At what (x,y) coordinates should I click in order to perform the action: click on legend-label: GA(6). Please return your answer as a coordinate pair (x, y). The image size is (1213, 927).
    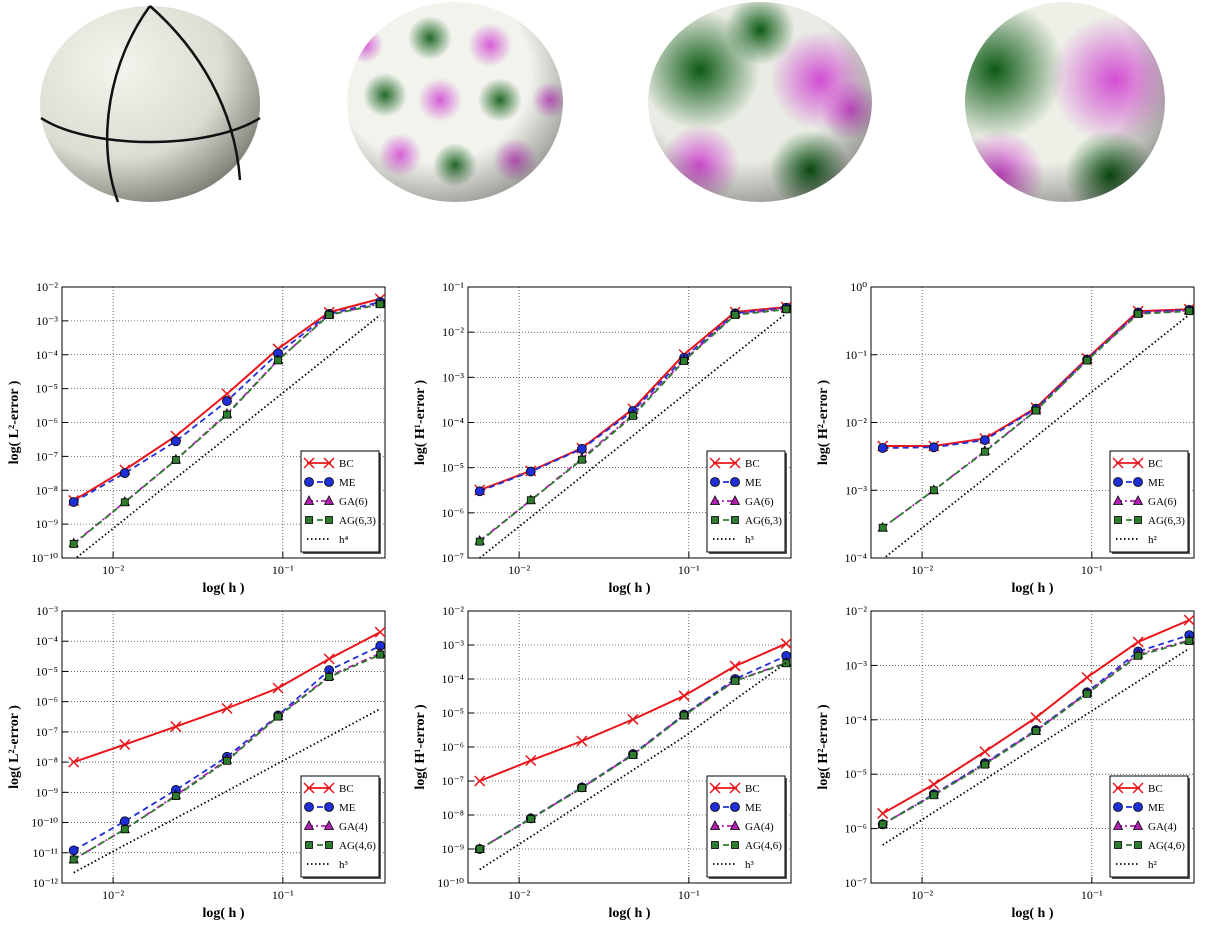
    Looking at the image, I should click on (1162, 502).